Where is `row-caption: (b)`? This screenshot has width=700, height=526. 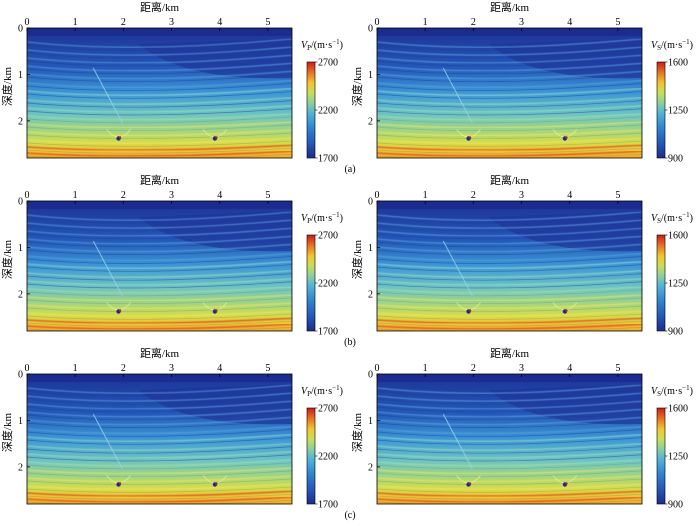 row-caption: (b) is located at coordinates (350, 342).